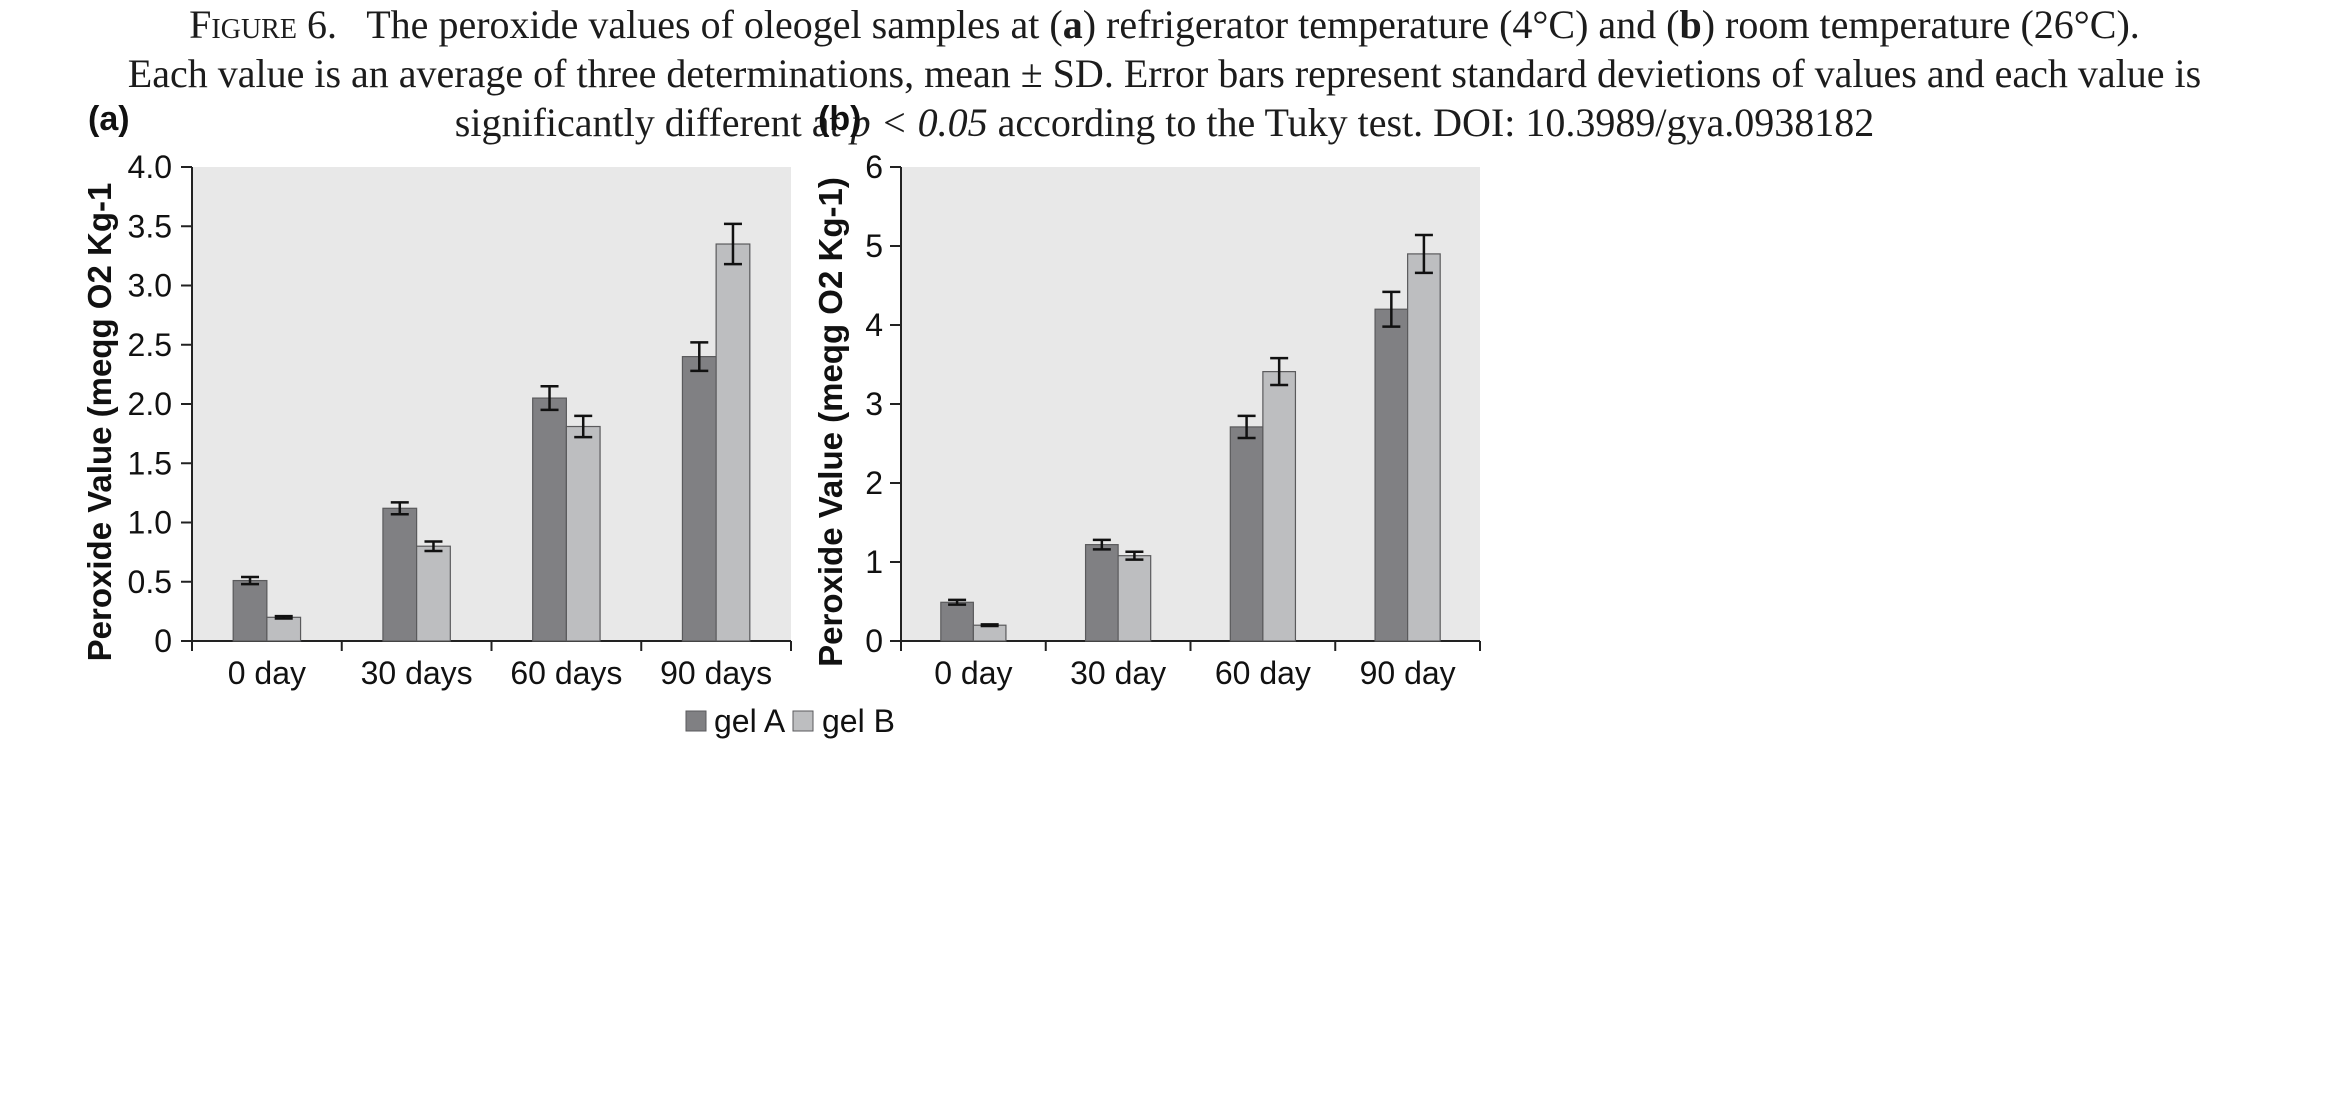 Image resolution: width=2329 pixels, height=1094 pixels. What do you see at coordinates (874, 562) in the screenshot?
I see `y-tick-label: 1` at bounding box center [874, 562].